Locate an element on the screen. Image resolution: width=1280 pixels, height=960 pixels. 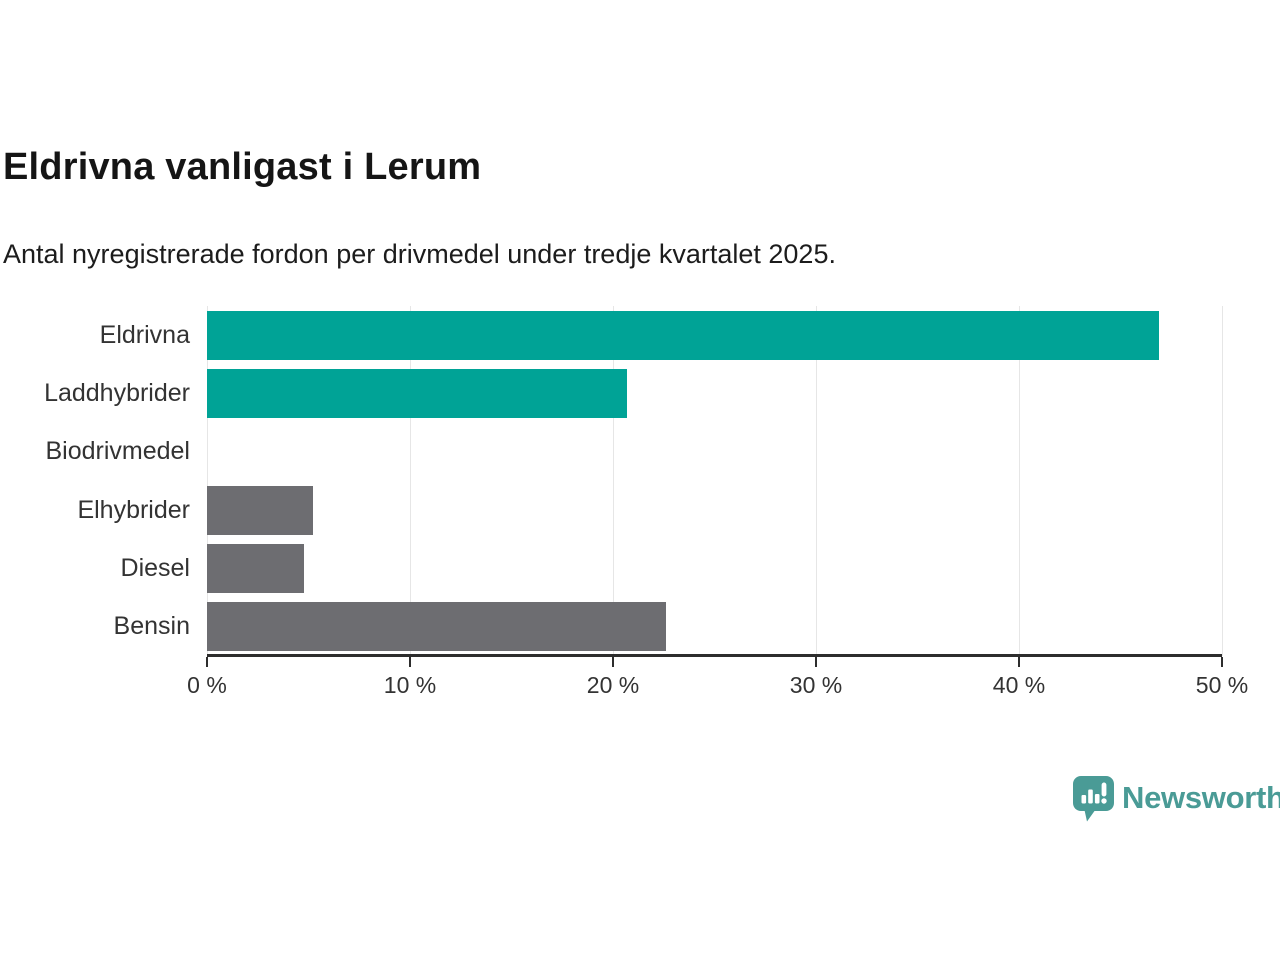
newsworthy-wordmark: Newsworthy is located at coordinates (1201, 797).